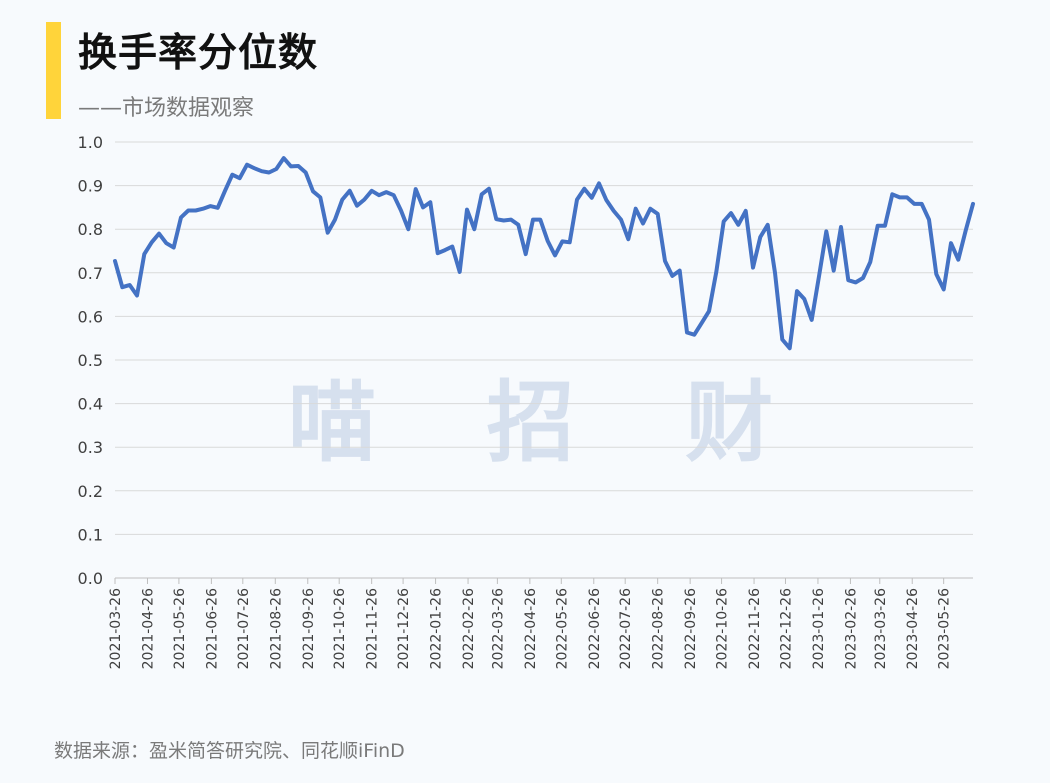 The image size is (1050, 783). I want to click on x-tick-label: 2022-10-26, so click(723, 628).